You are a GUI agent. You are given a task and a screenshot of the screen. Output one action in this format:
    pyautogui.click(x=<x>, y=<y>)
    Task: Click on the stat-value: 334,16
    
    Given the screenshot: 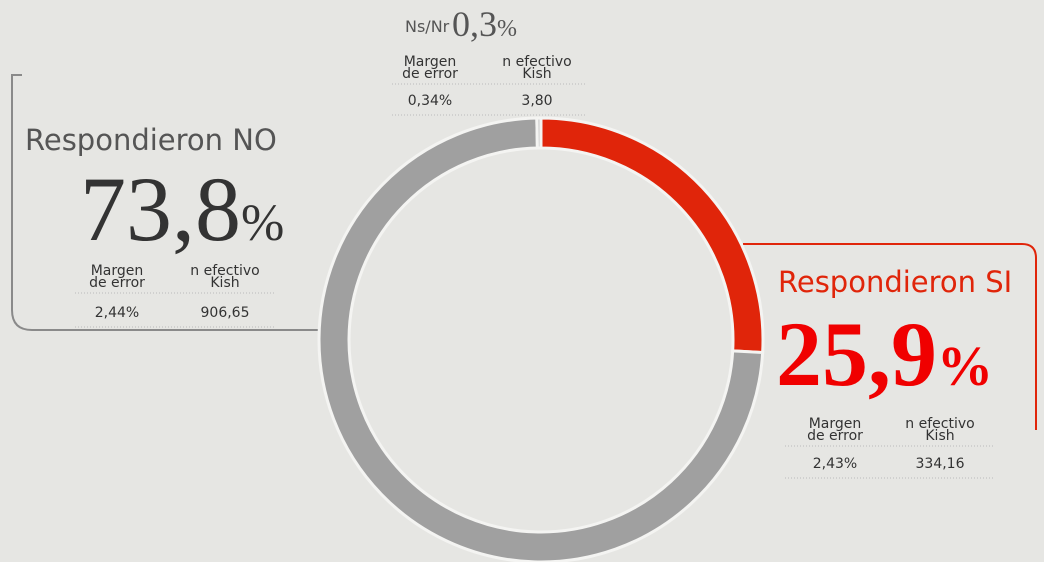 What is the action you would take?
    pyautogui.click(x=940, y=464)
    